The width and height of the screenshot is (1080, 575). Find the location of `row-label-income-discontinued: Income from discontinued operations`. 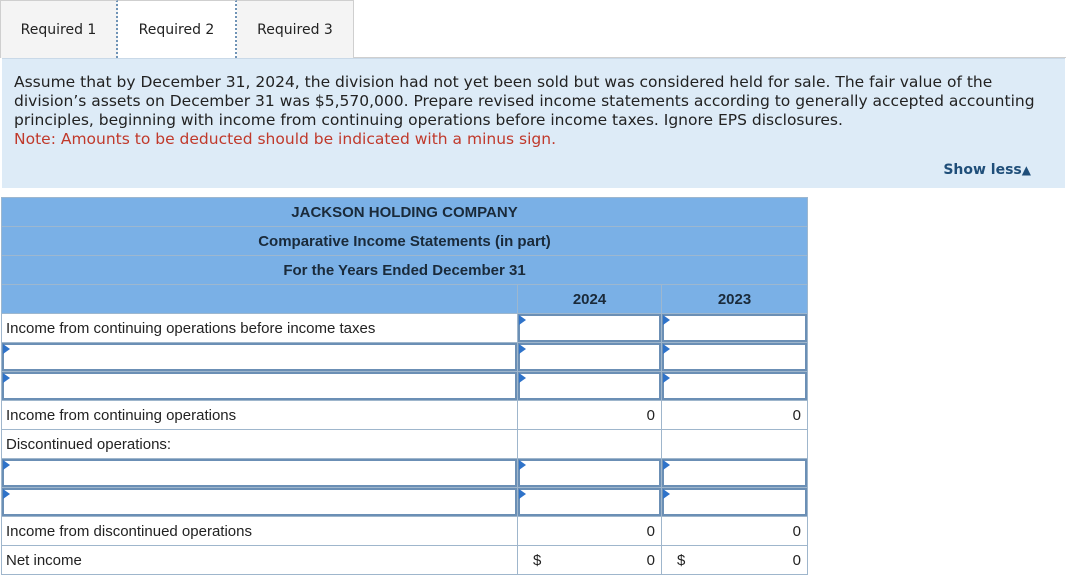

row-label-income-discontinued: Income from discontinued operations is located at coordinates (259, 531).